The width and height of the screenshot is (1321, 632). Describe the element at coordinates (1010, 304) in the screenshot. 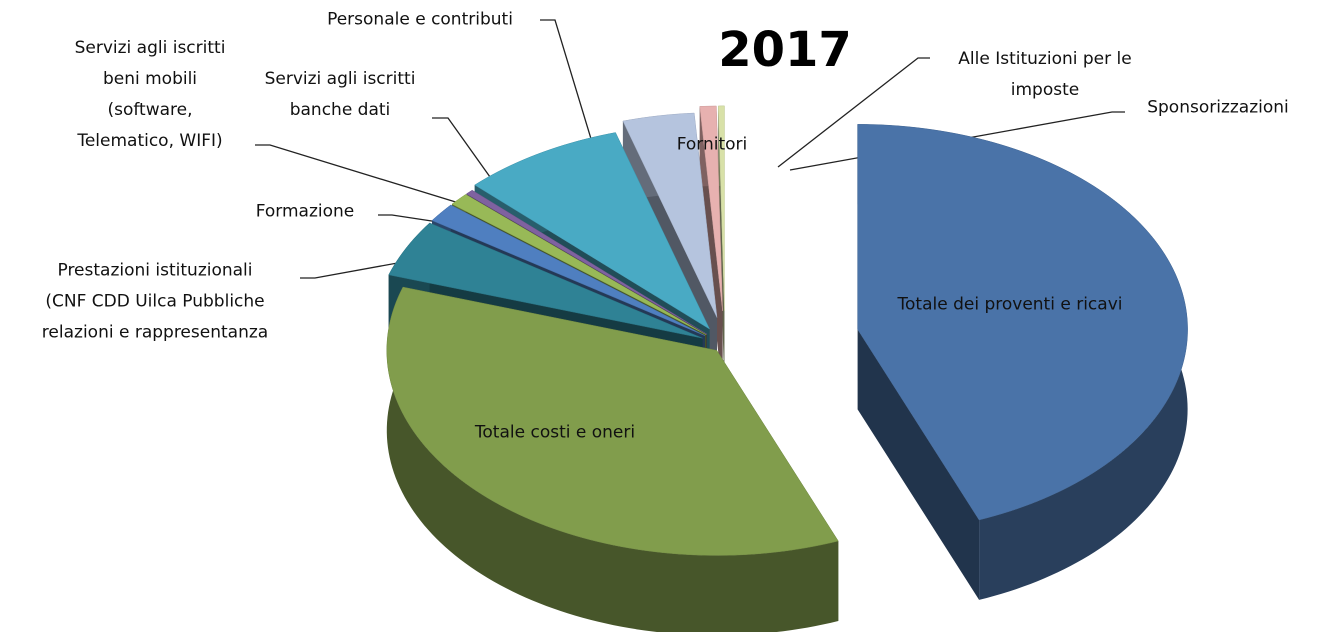

I see `slice-label: Totale dei proventi e ricavi` at that location.